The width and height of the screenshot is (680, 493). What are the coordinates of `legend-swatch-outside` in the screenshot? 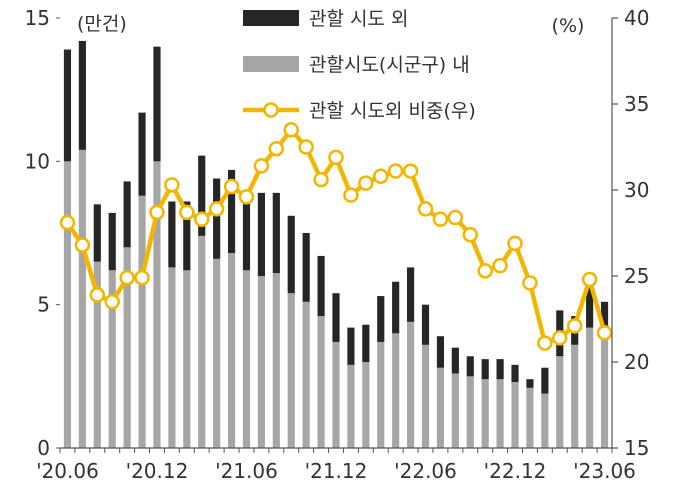 It's located at (271, 18).